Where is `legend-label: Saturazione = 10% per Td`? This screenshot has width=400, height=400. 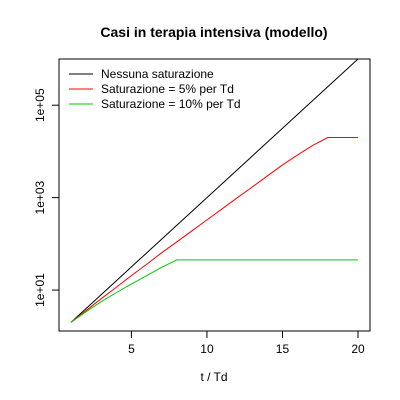 legend-label: Saturazione = 10% per Td is located at coordinates (171, 104).